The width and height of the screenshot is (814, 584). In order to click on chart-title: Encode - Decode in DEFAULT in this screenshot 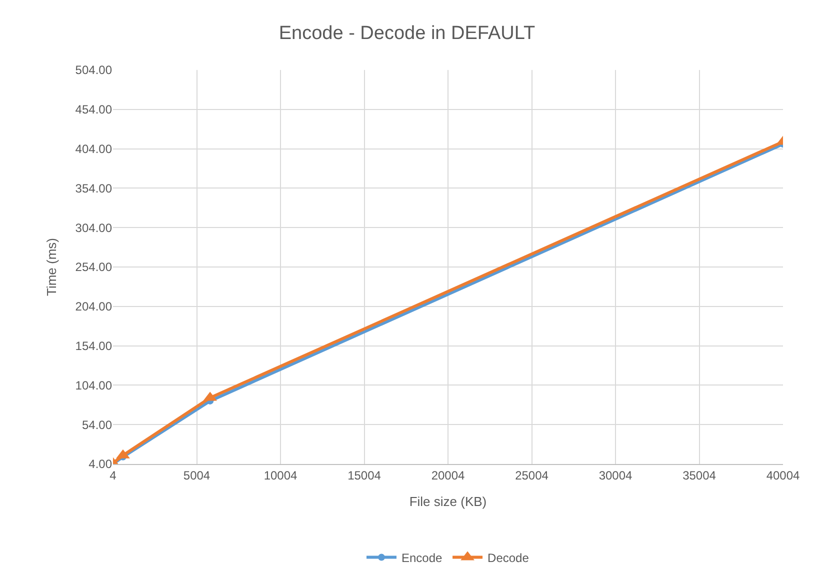, I will do `click(407, 33)`.